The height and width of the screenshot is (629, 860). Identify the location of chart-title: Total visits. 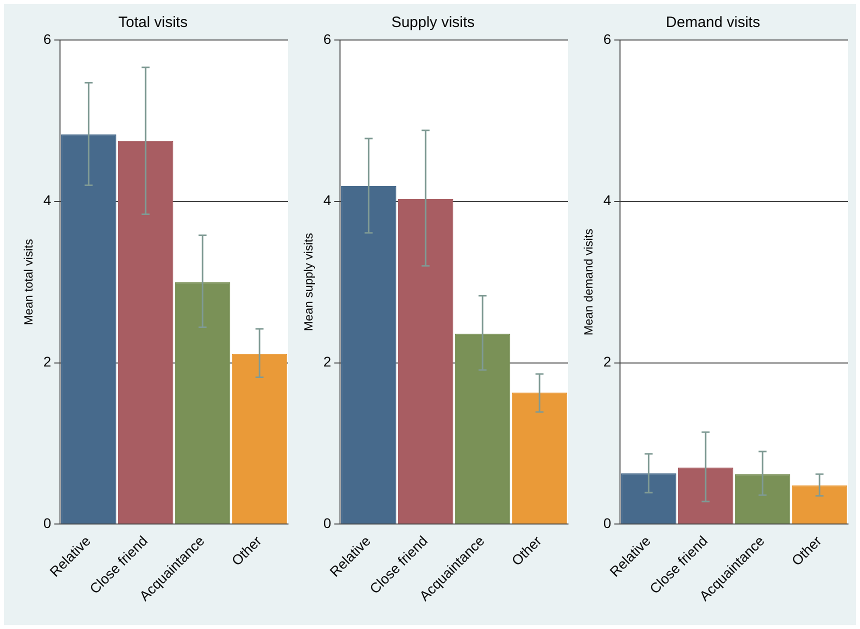
(153, 23).